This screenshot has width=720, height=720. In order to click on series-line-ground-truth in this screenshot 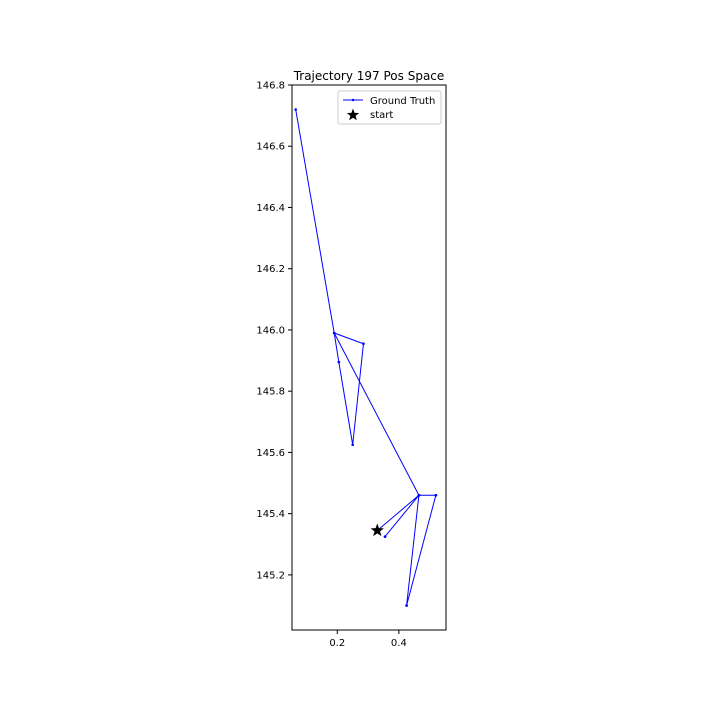, I will do `click(366, 358)`.